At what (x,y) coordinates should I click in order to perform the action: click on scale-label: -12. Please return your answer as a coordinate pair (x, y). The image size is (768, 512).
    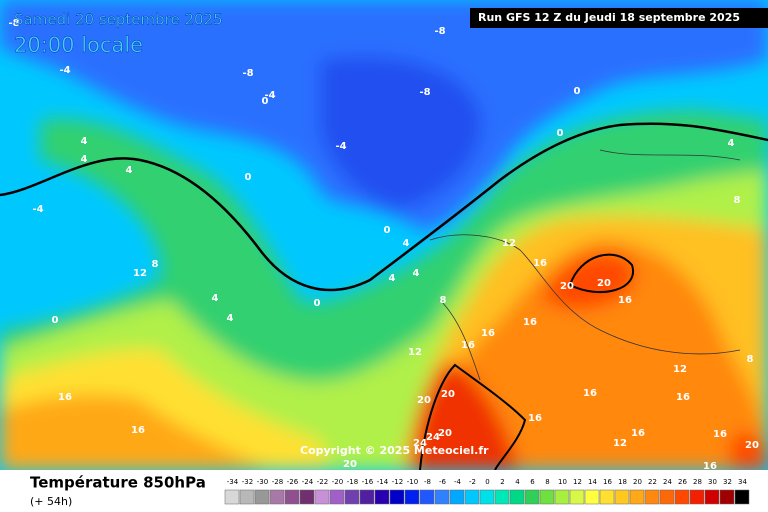
    Looking at the image, I should click on (397, 482).